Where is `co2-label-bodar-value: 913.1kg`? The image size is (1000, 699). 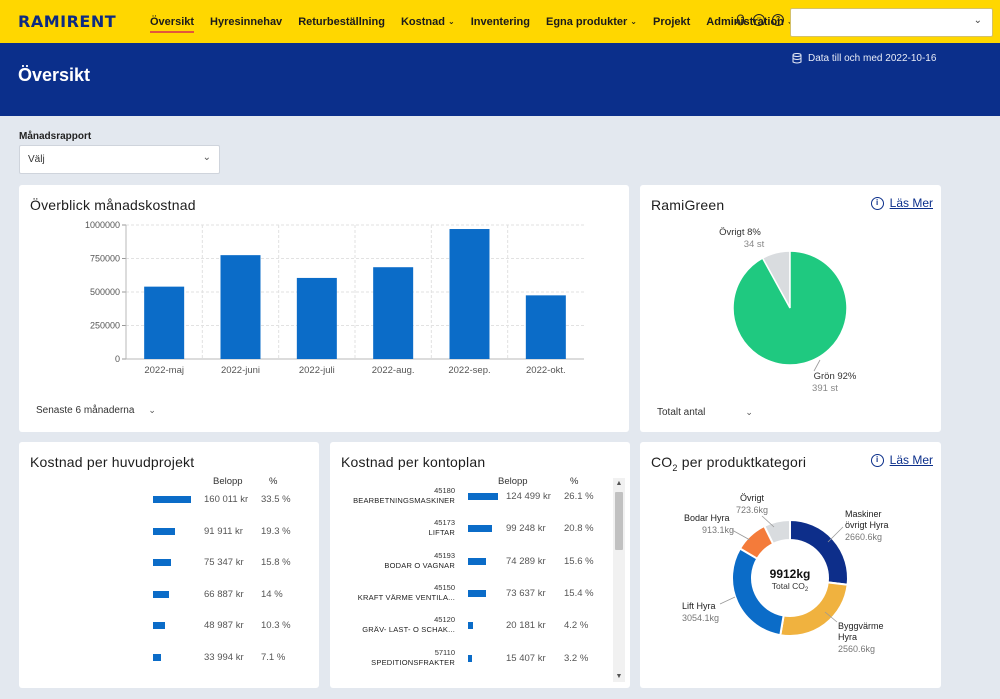
co2-label-bodar-value: 913.1kg is located at coordinates (718, 530).